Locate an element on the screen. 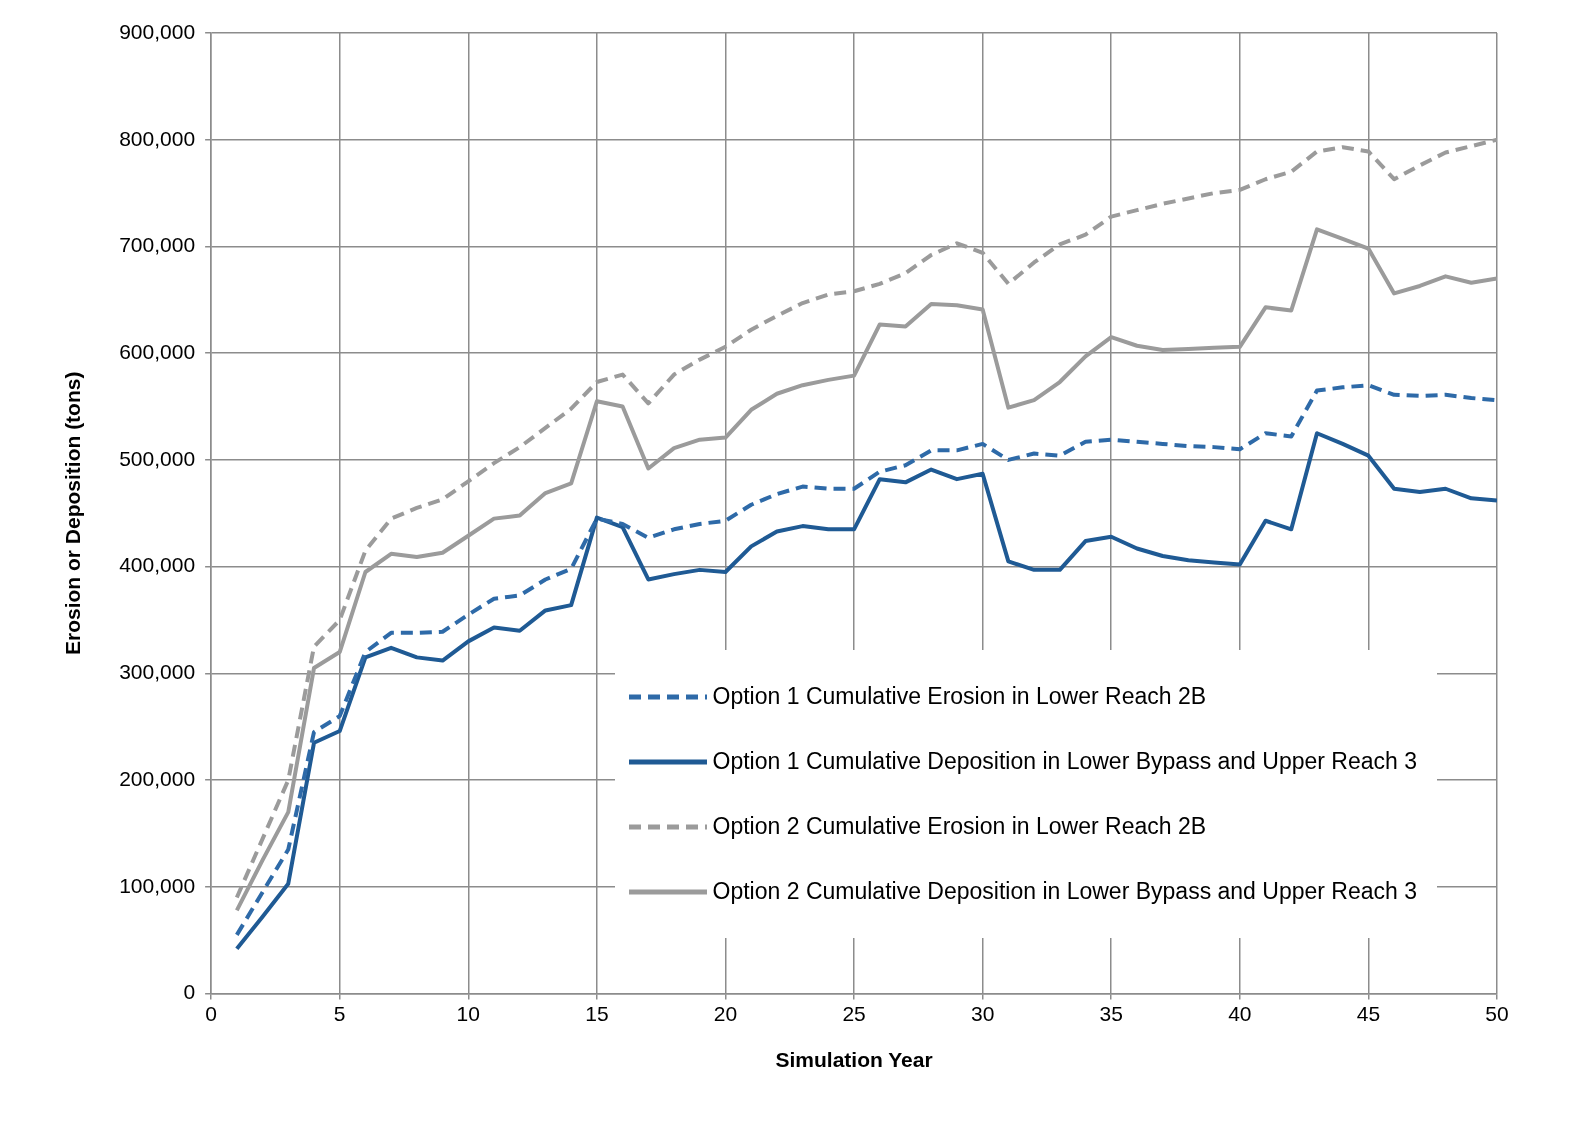  y-tick-label: 300,000 is located at coordinates (157, 672).